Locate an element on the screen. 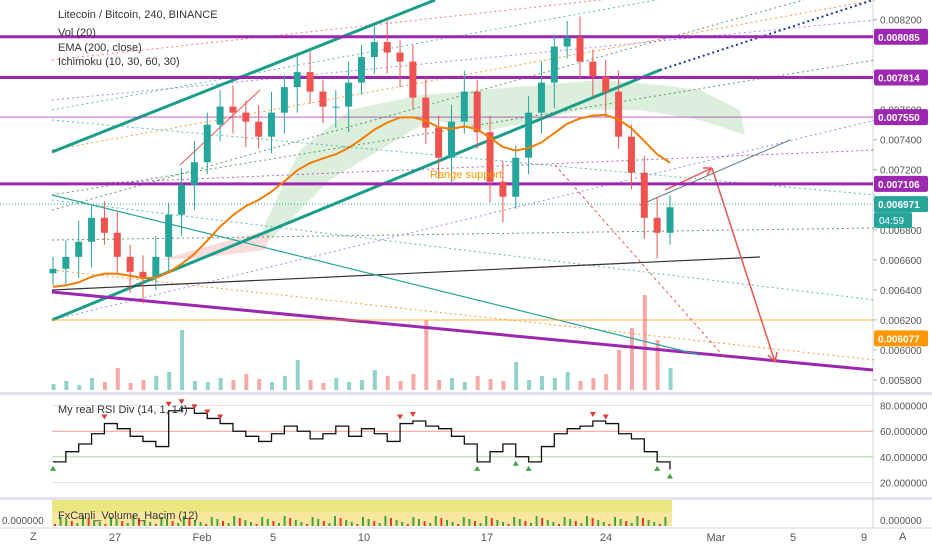  rsi-tick-label: 40.000000 is located at coordinates (904, 458).